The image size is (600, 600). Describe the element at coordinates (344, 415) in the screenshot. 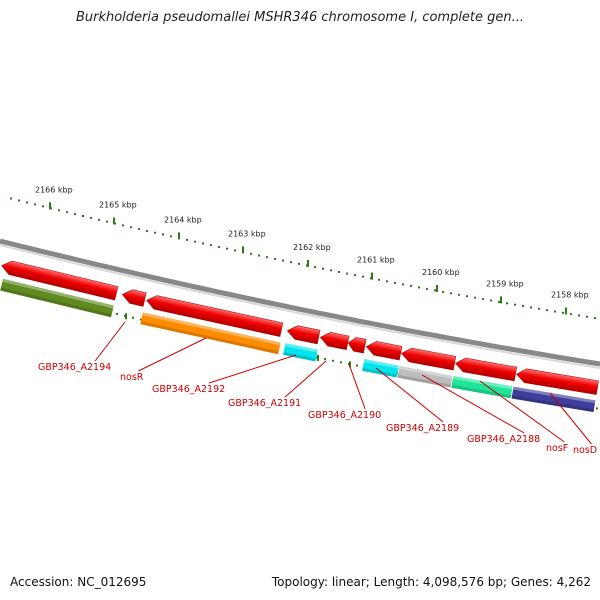

I see `gene-label: GBP346_A2190` at that location.